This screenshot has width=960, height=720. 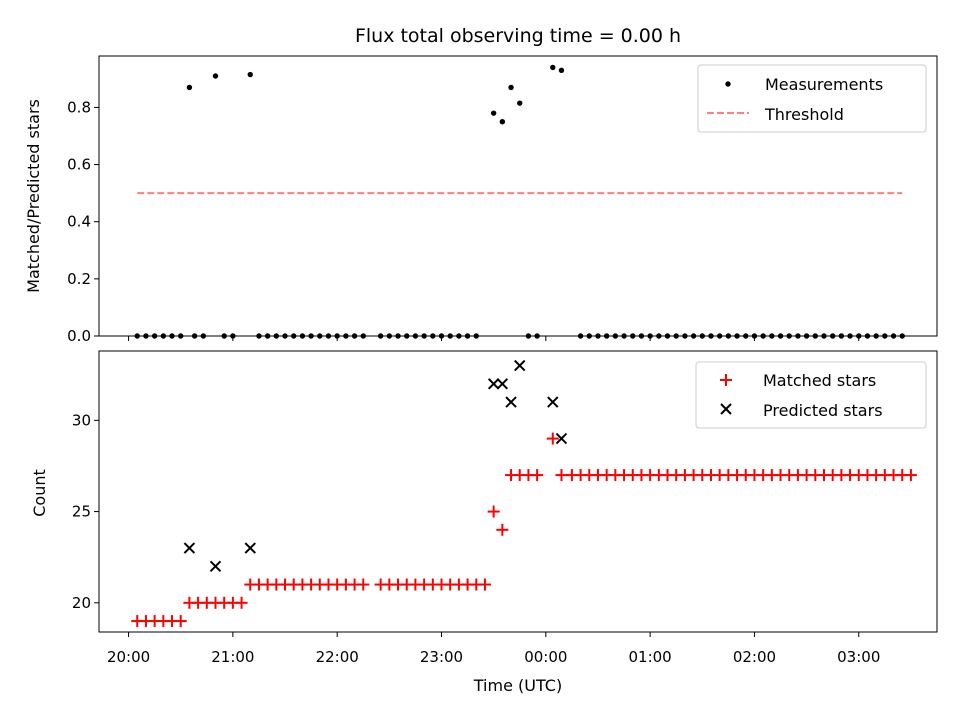 What do you see at coordinates (79, 336) in the screenshot?
I see `top-ytick-label: 0.0` at bounding box center [79, 336].